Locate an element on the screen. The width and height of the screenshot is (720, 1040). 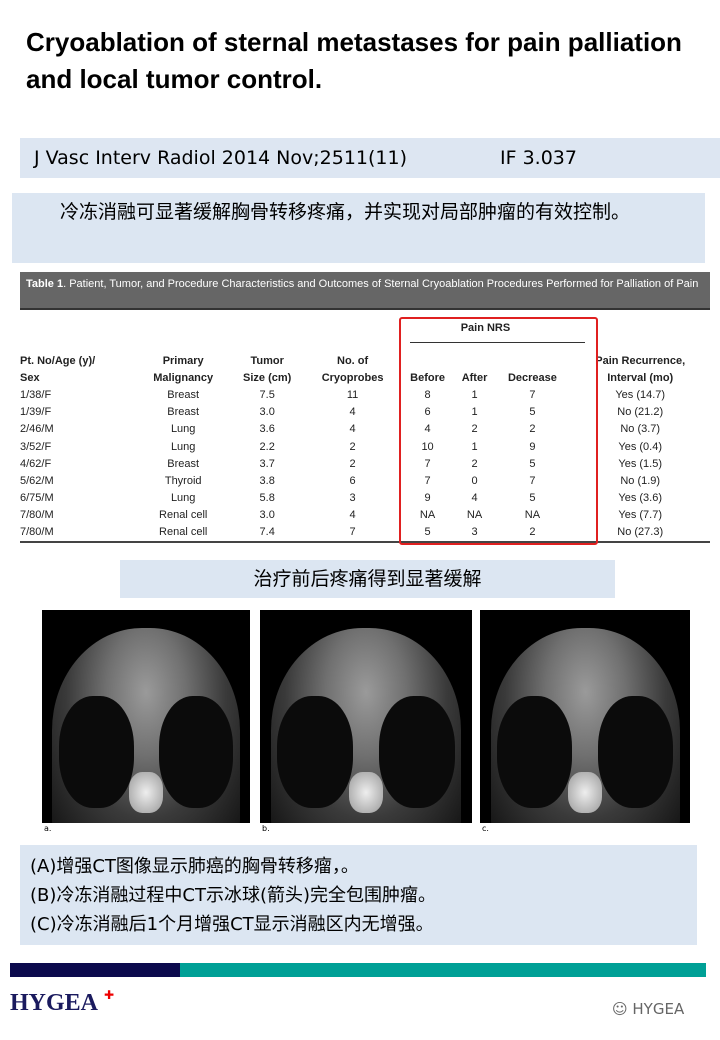
column-header: No. of is located at coordinates (353, 360).